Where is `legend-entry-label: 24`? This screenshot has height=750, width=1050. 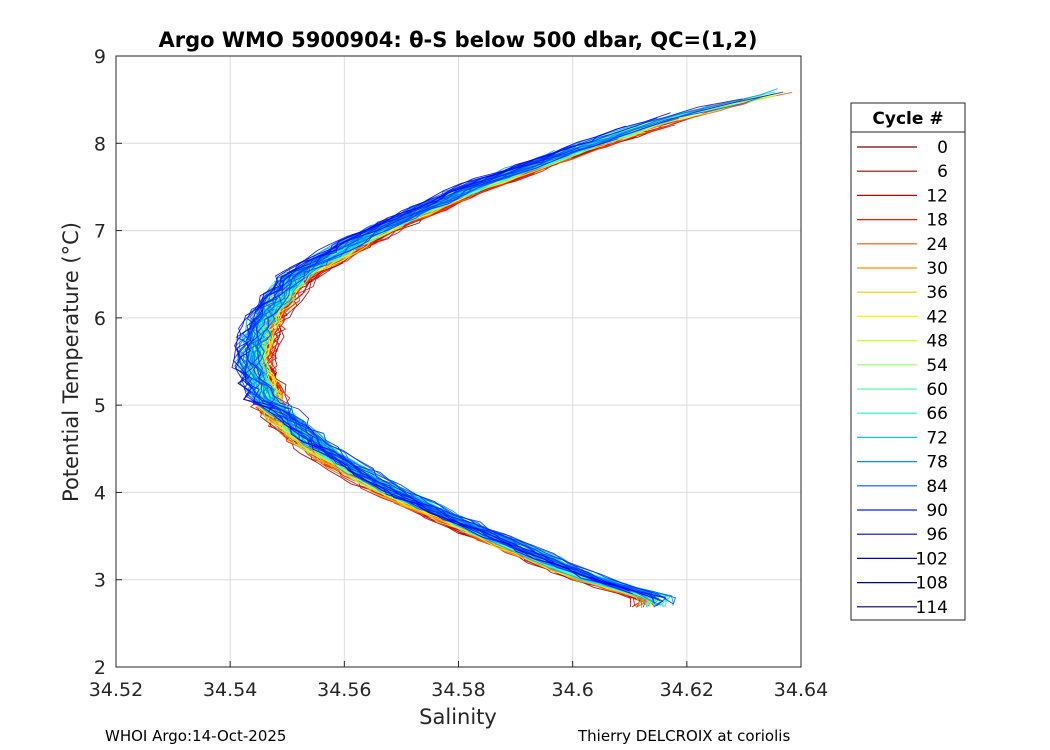
legend-entry-label: 24 is located at coordinates (937, 245).